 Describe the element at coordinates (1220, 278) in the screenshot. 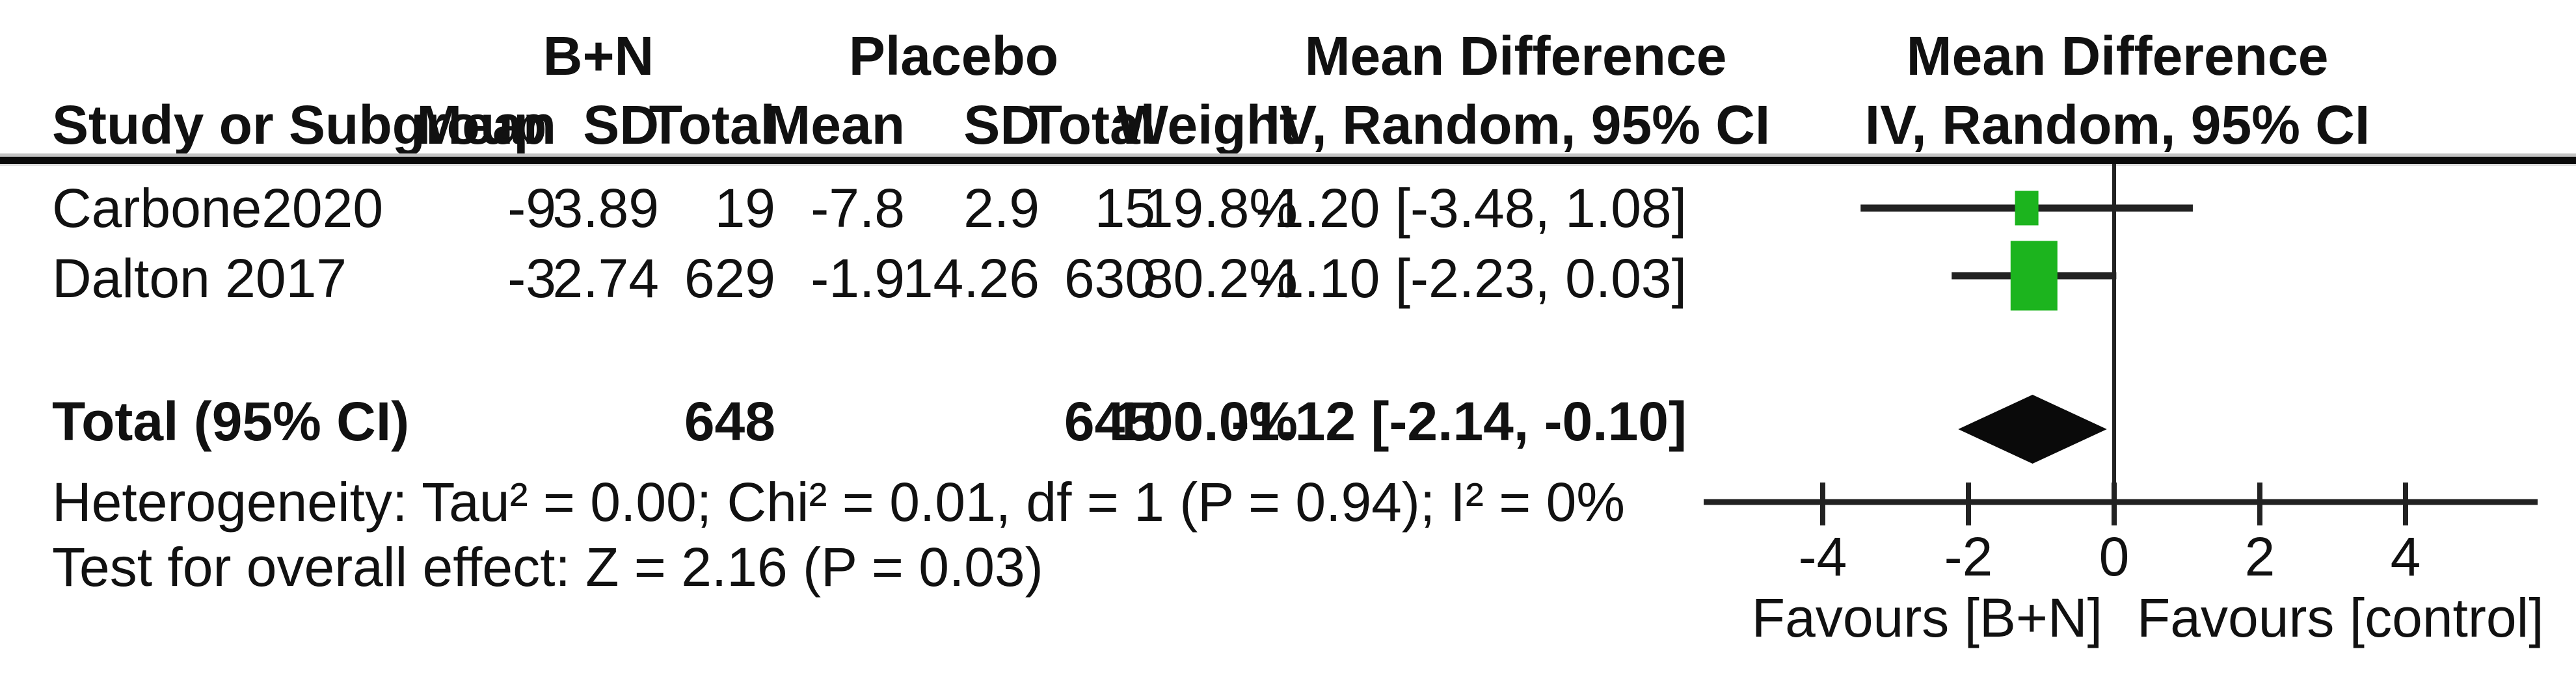

I see `row-weight: 80.2%` at that location.